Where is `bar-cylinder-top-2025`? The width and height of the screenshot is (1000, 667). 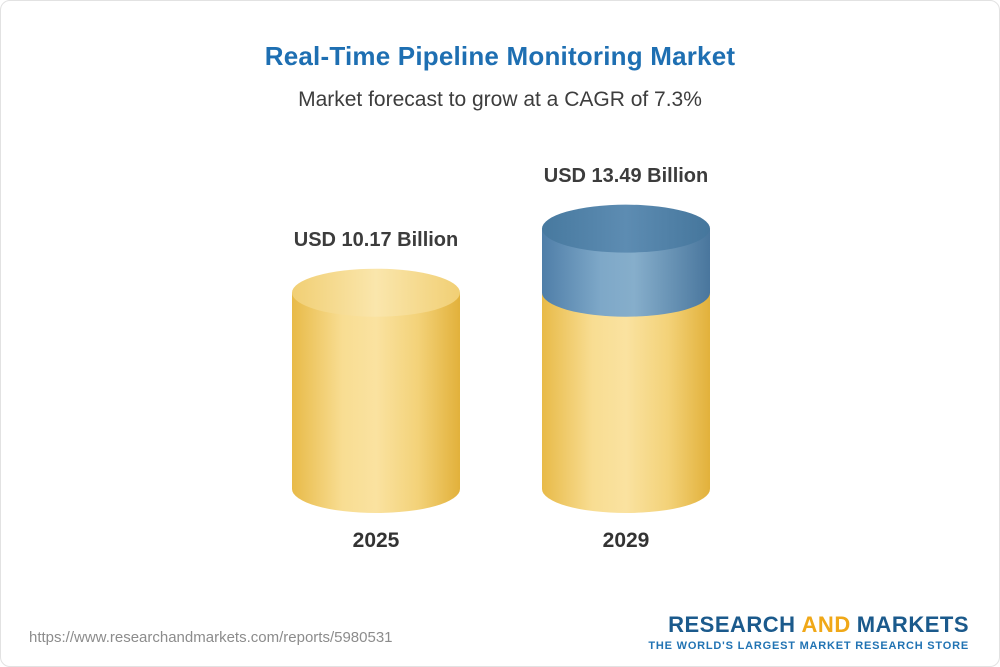 bar-cylinder-top-2025 is located at coordinates (376, 292).